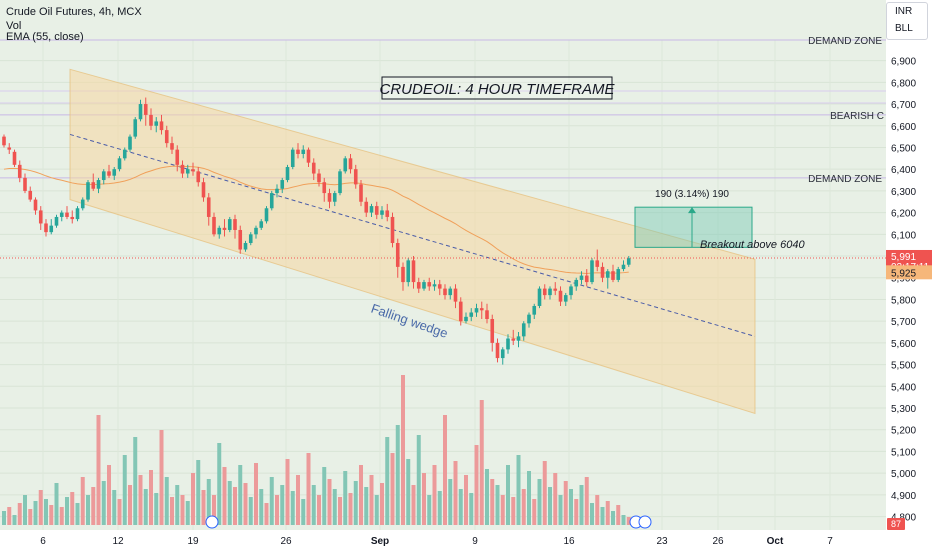 The width and height of the screenshot is (932, 550). I want to click on y-tick-label: 5,300, so click(903, 409).